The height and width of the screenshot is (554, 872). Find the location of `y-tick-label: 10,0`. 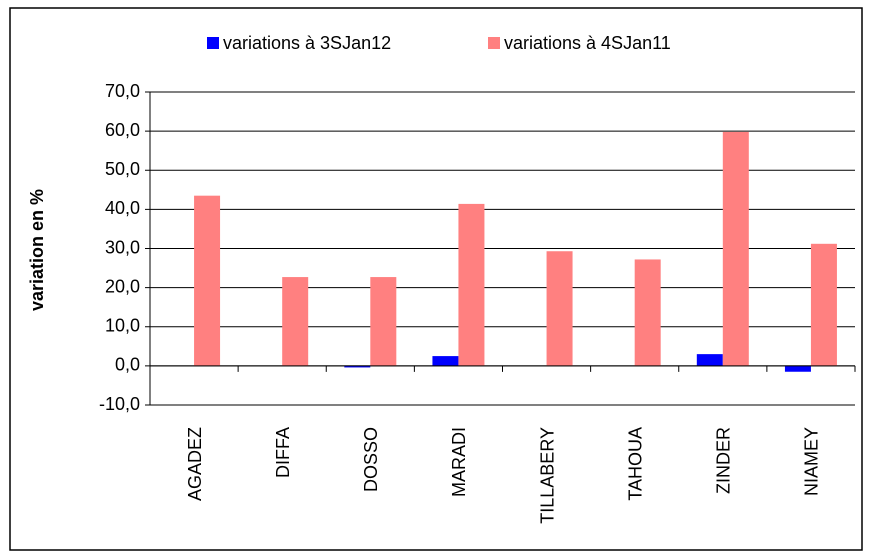

y-tick-label: 10,0 is located at coordinates (122, 326).